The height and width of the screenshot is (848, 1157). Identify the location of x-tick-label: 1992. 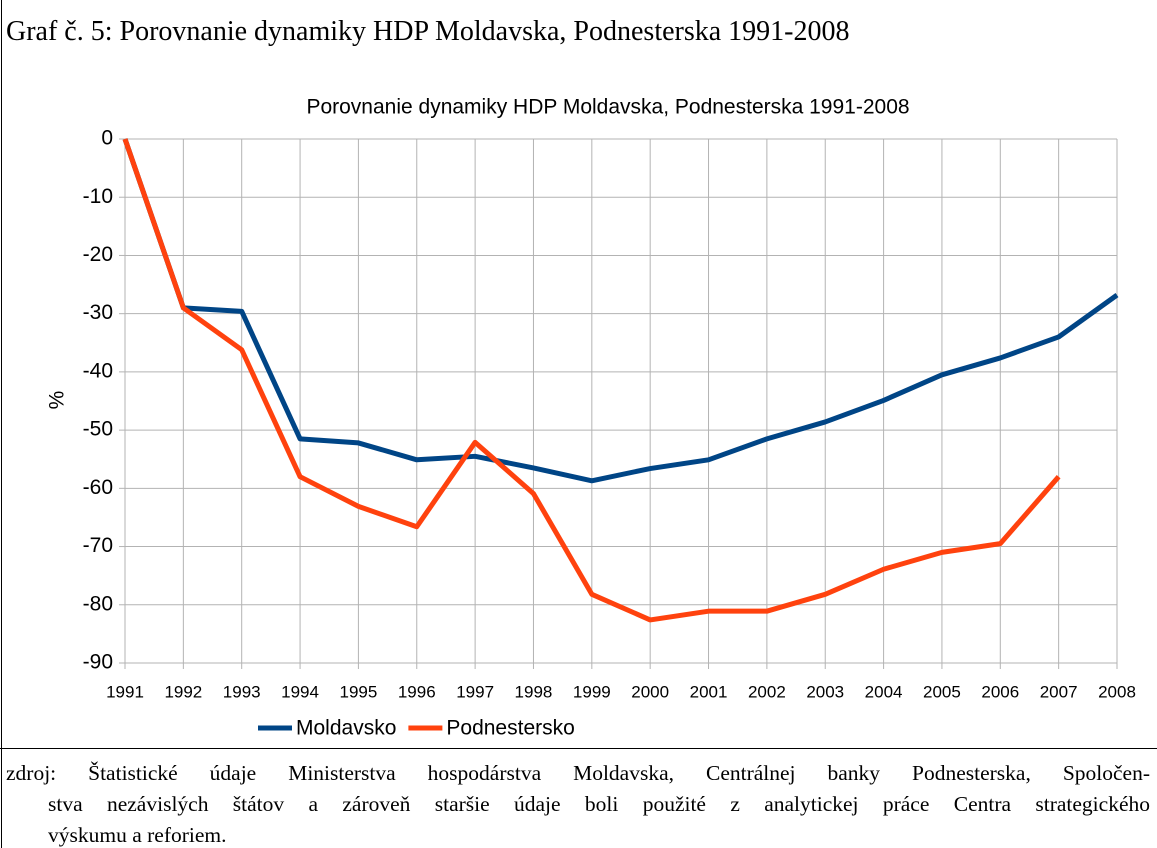
(183, 691).